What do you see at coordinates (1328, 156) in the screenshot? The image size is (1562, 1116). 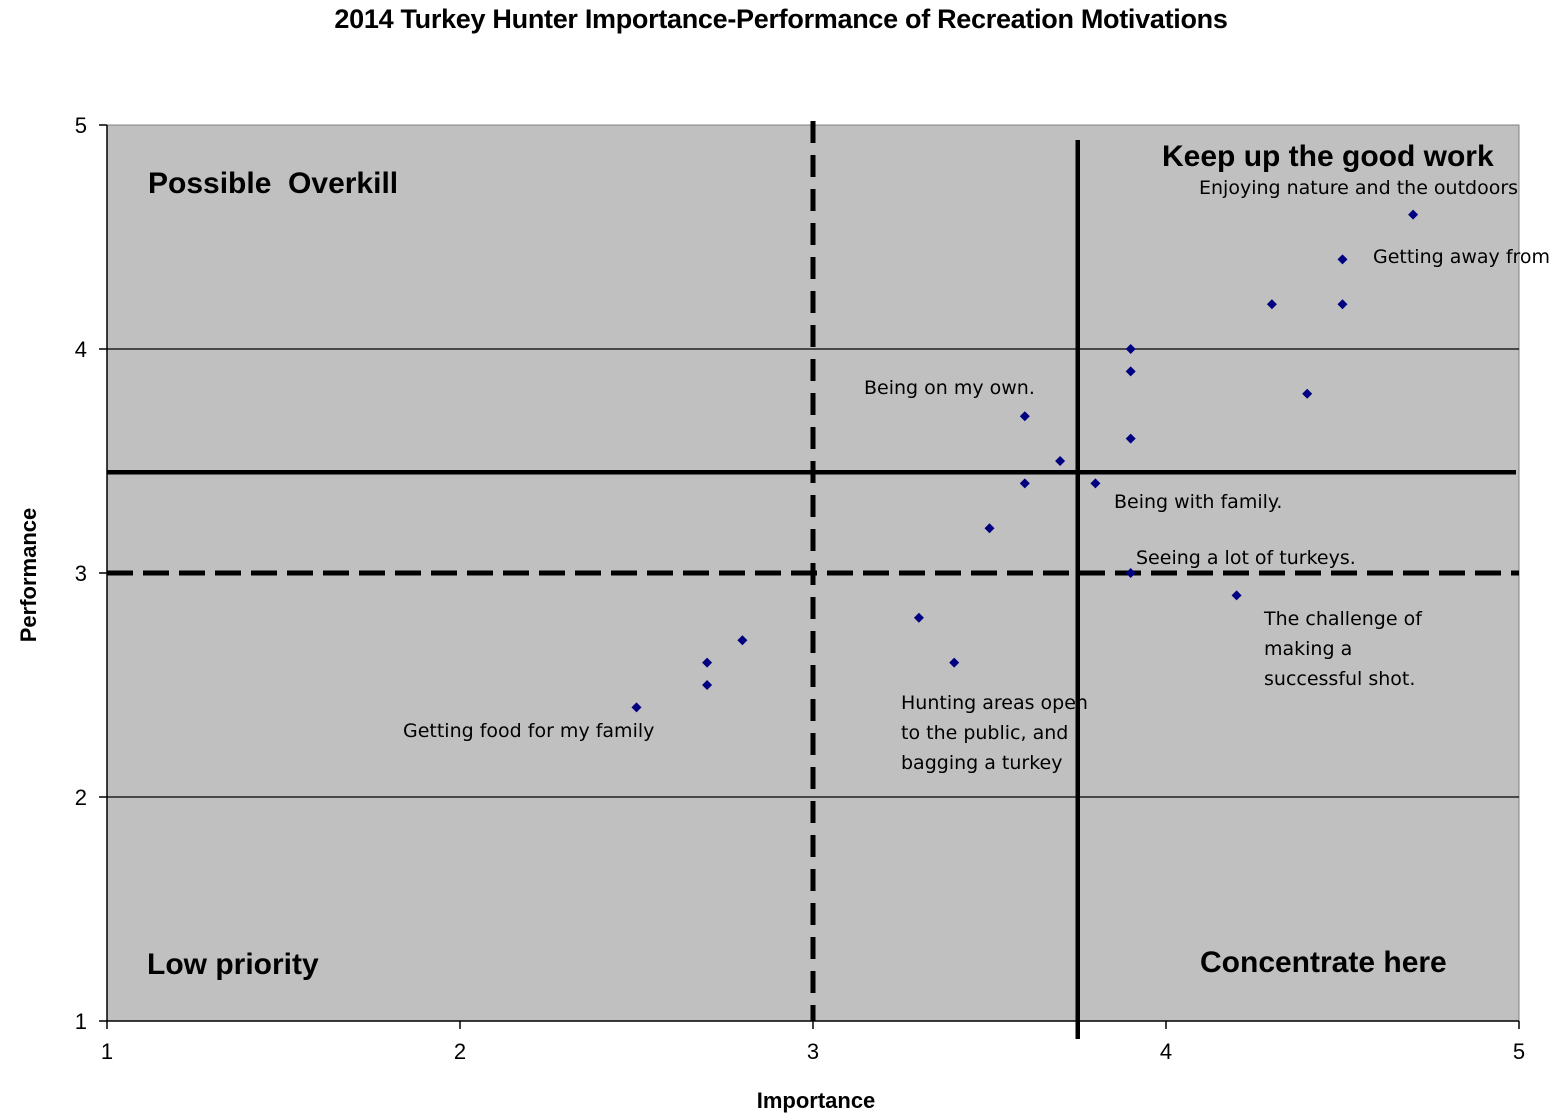 I see `quadrant-label-top-right: Keep up the good work` at bounding box center [1328, 156].